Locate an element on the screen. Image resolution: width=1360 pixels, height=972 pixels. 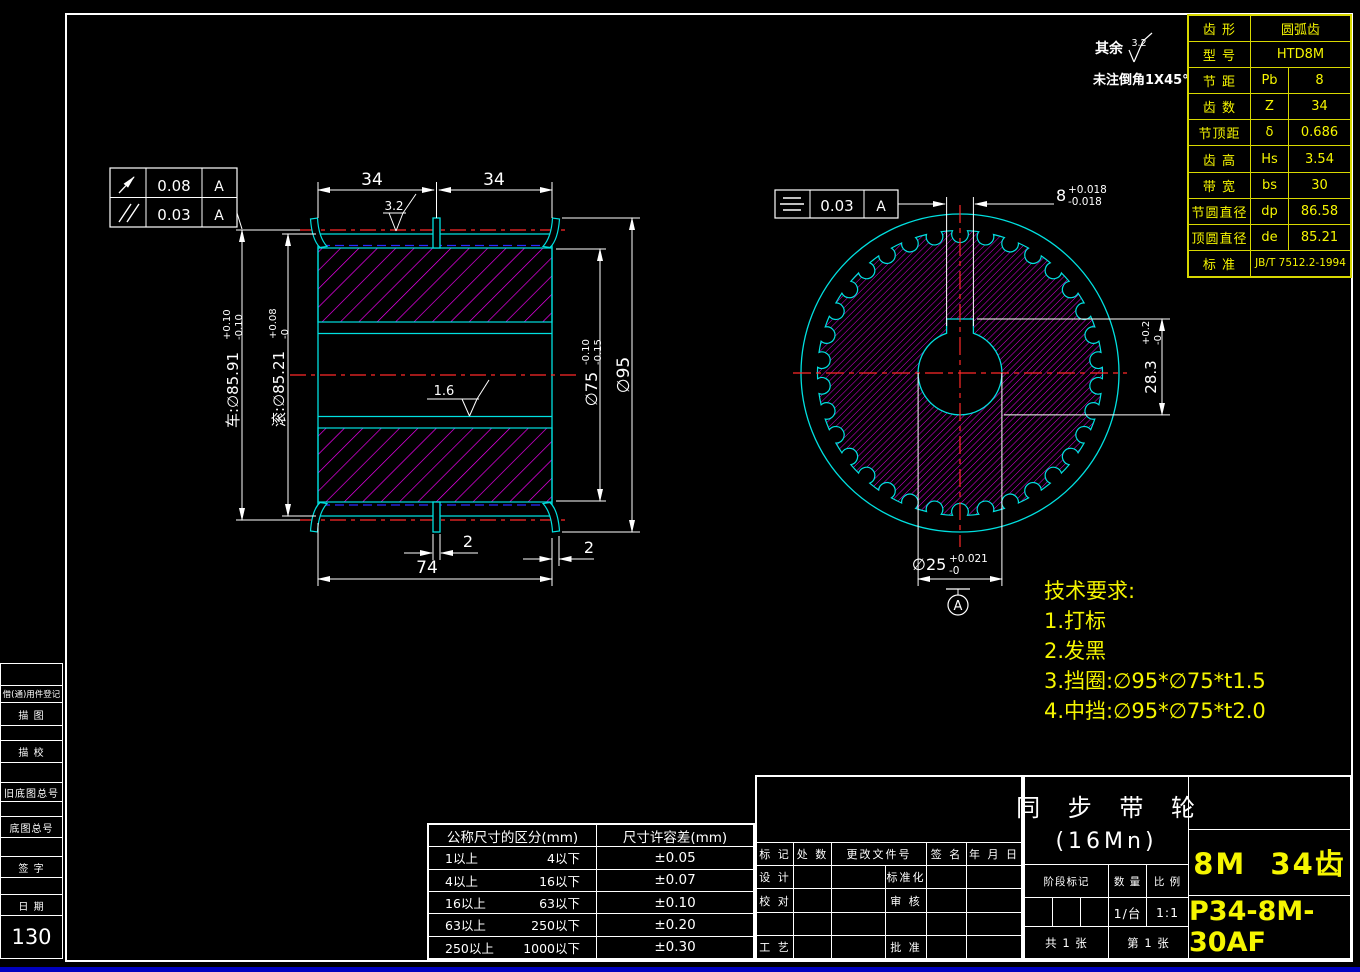
dim-dia-flange: ∅95 is located at coordinates (624, 375).